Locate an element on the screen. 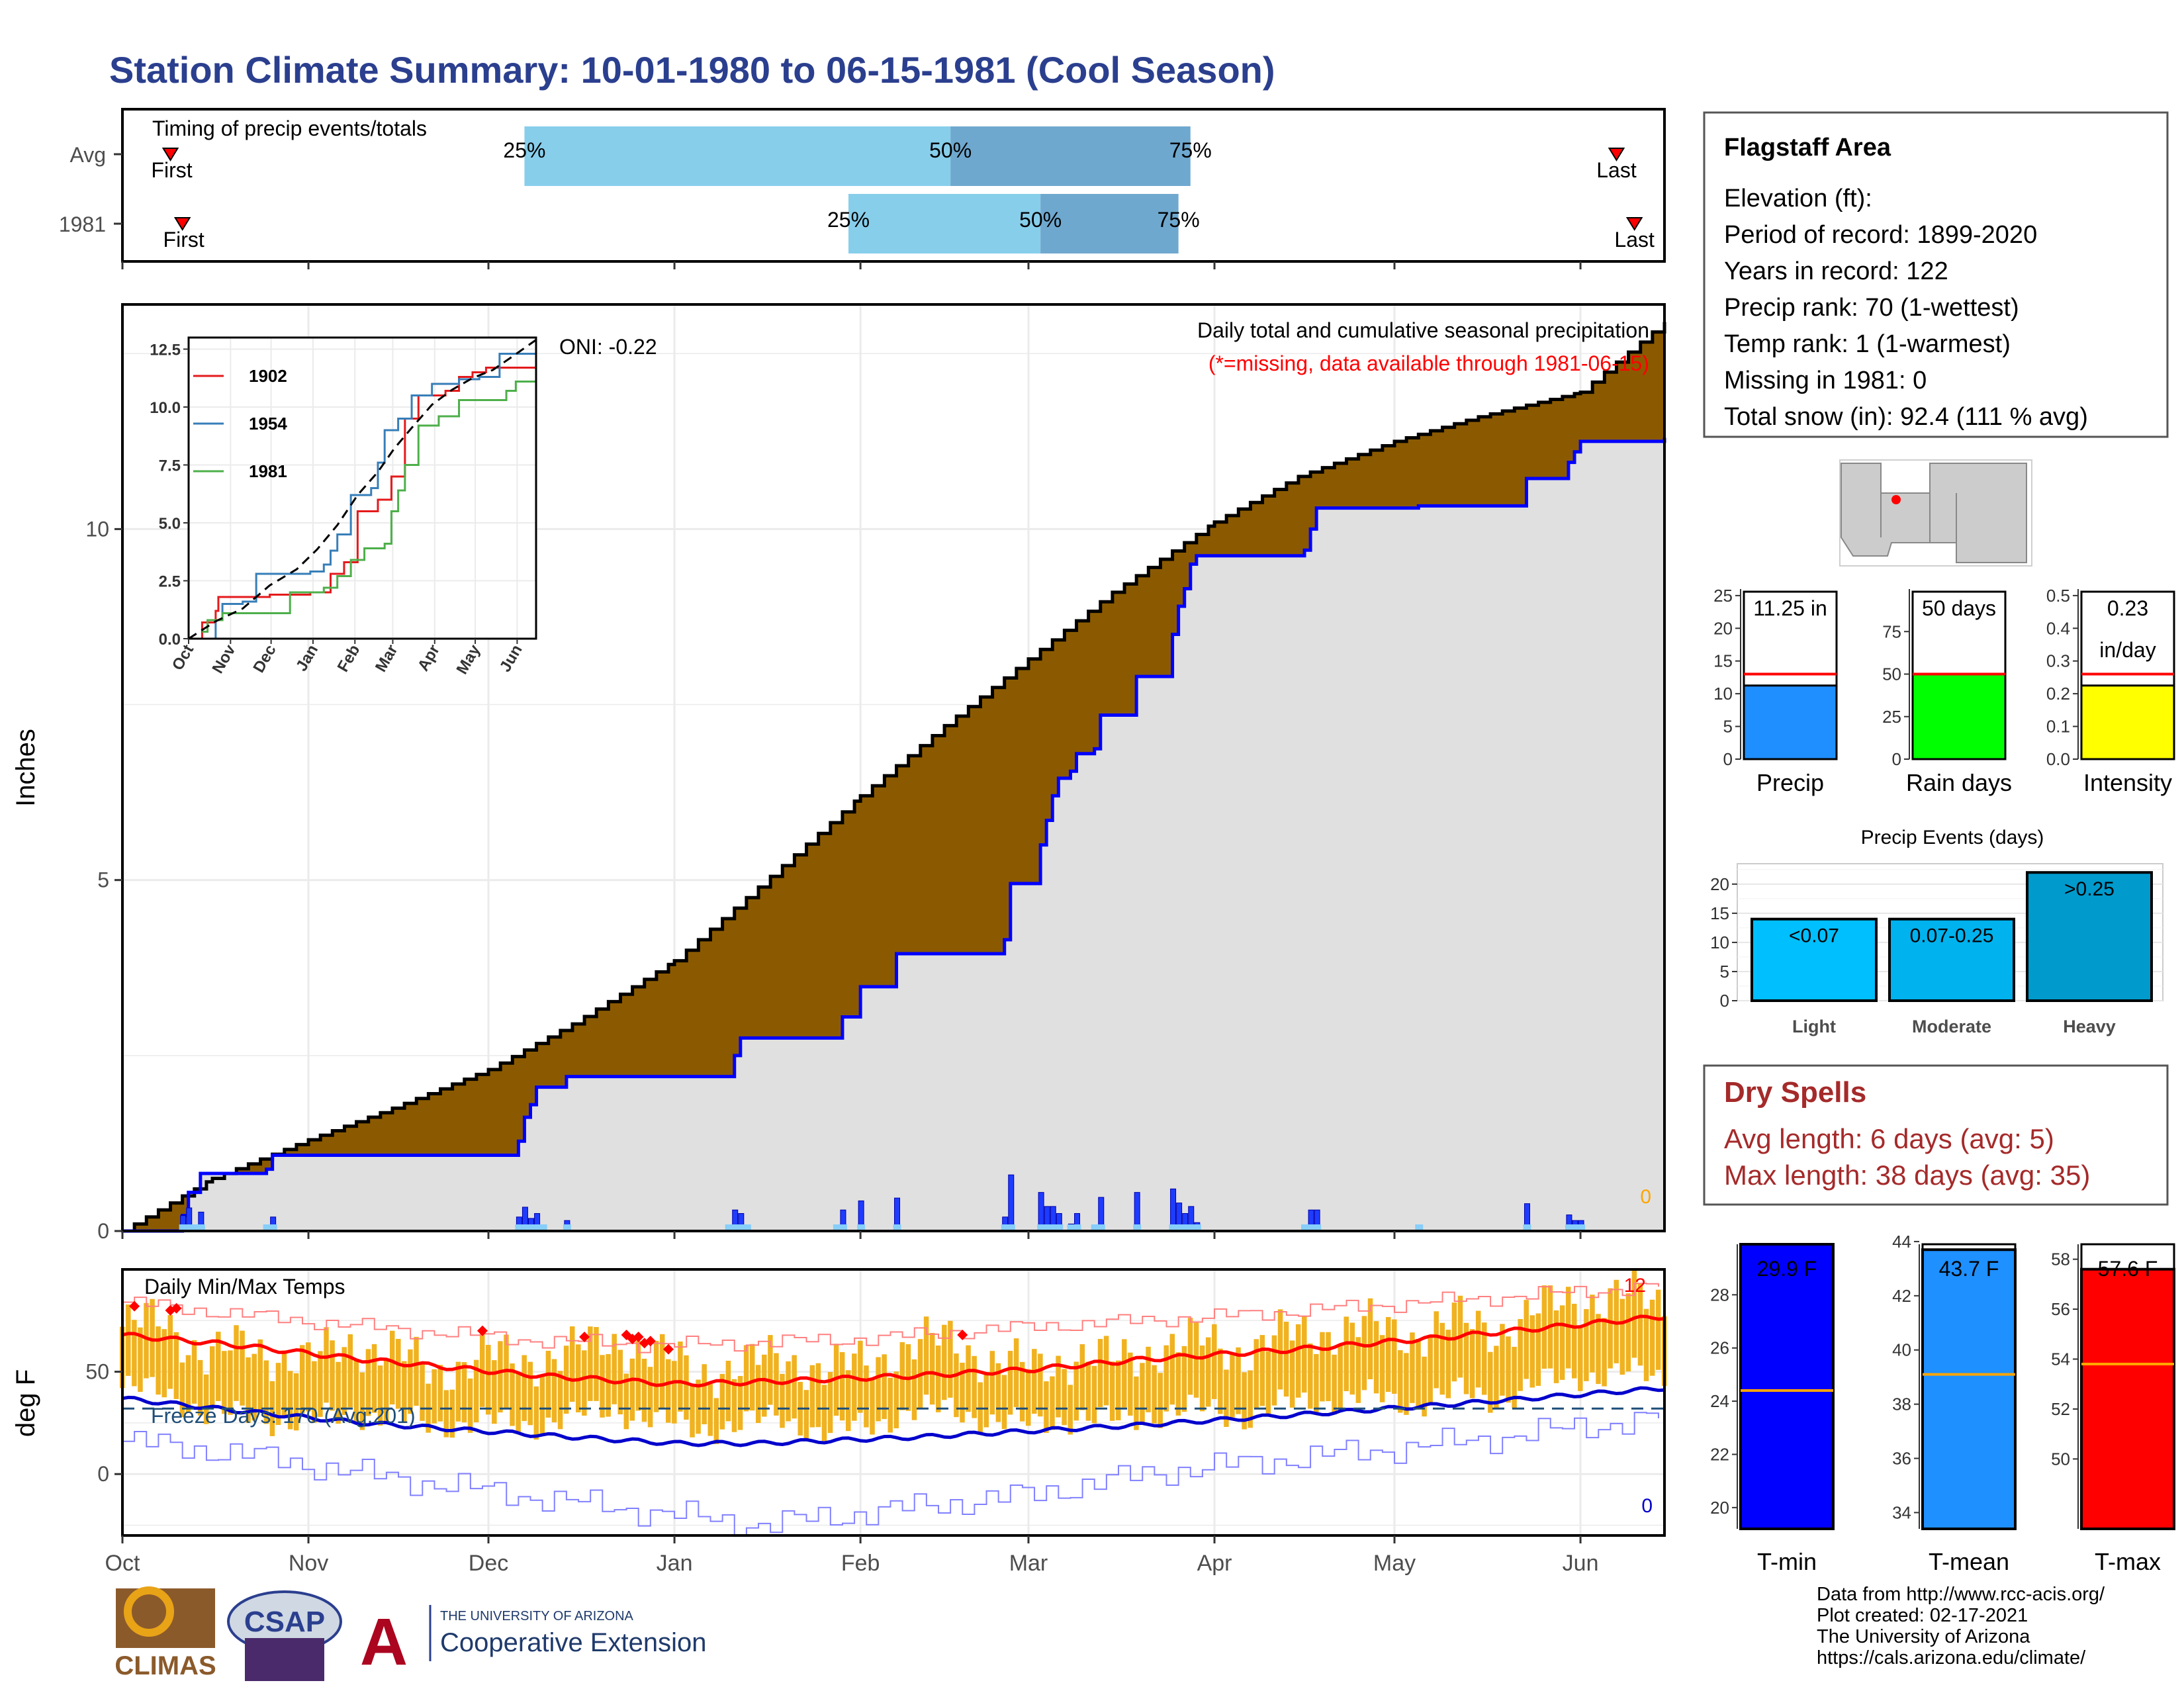 The width and height of the screenshot is (2184, 1691). station-years: Years in record: 122 is located at coordinates (1836, 271).